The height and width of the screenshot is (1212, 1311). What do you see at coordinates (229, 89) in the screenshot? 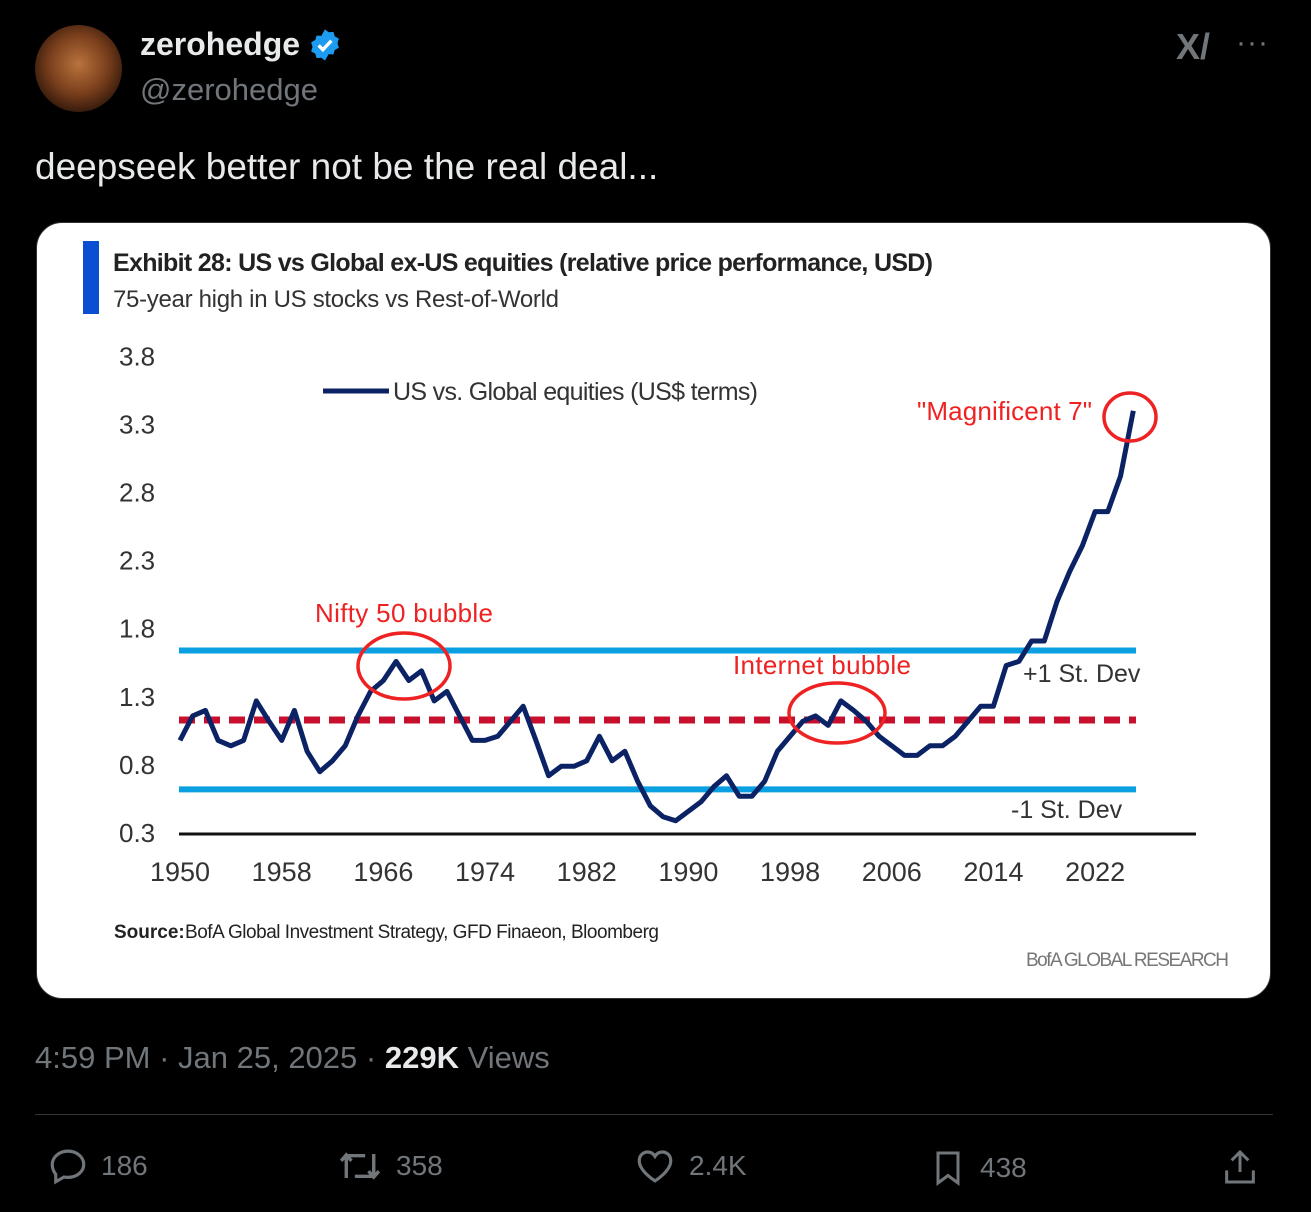
I see `author-handle: @zerohedge` at bounding box center [229, 89].